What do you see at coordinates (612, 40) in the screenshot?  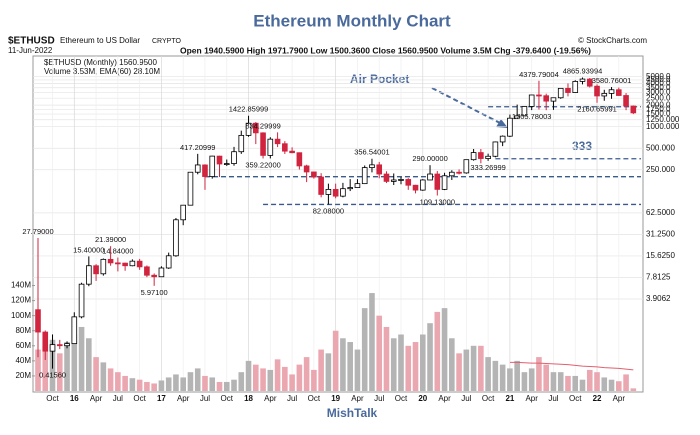 I see `source: © StockCharts.com` at bounding box center [612, 40].